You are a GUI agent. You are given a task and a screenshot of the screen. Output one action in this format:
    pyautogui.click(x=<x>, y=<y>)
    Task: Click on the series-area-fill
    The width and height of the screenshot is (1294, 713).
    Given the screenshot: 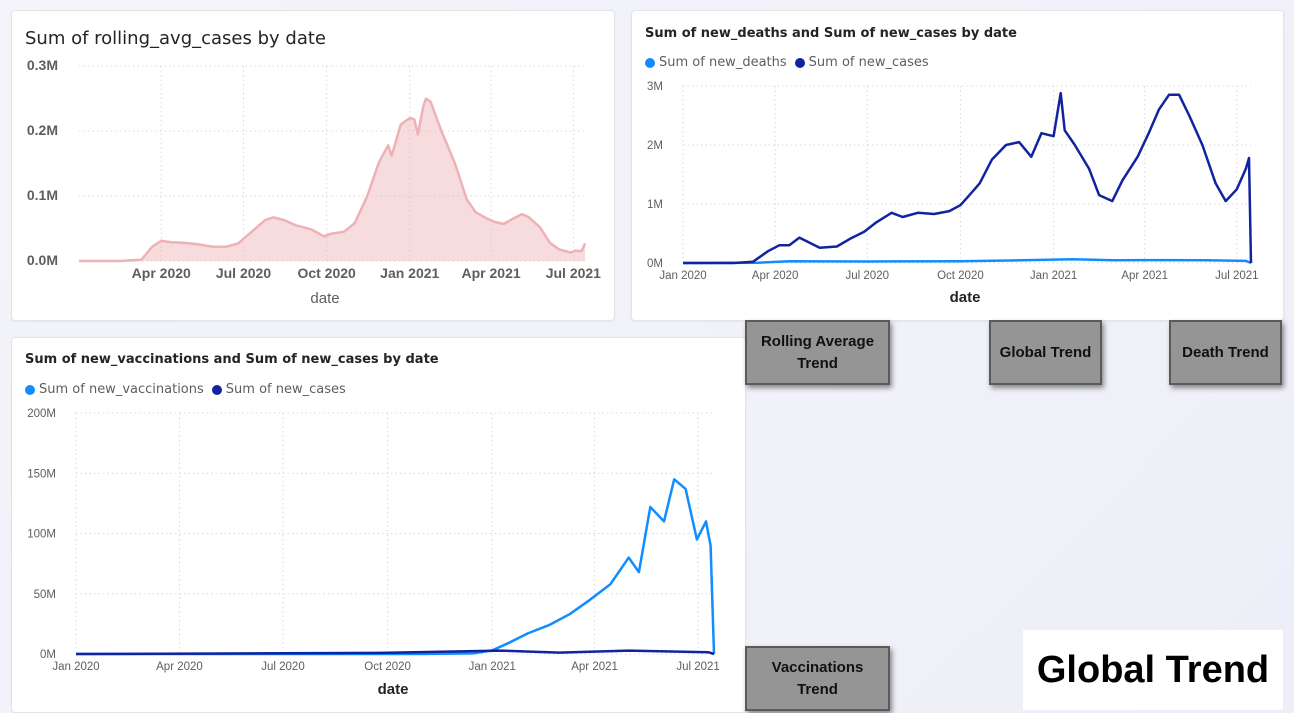 What is the action you would take?
    pyautogui.click(x=332, y=179)
    